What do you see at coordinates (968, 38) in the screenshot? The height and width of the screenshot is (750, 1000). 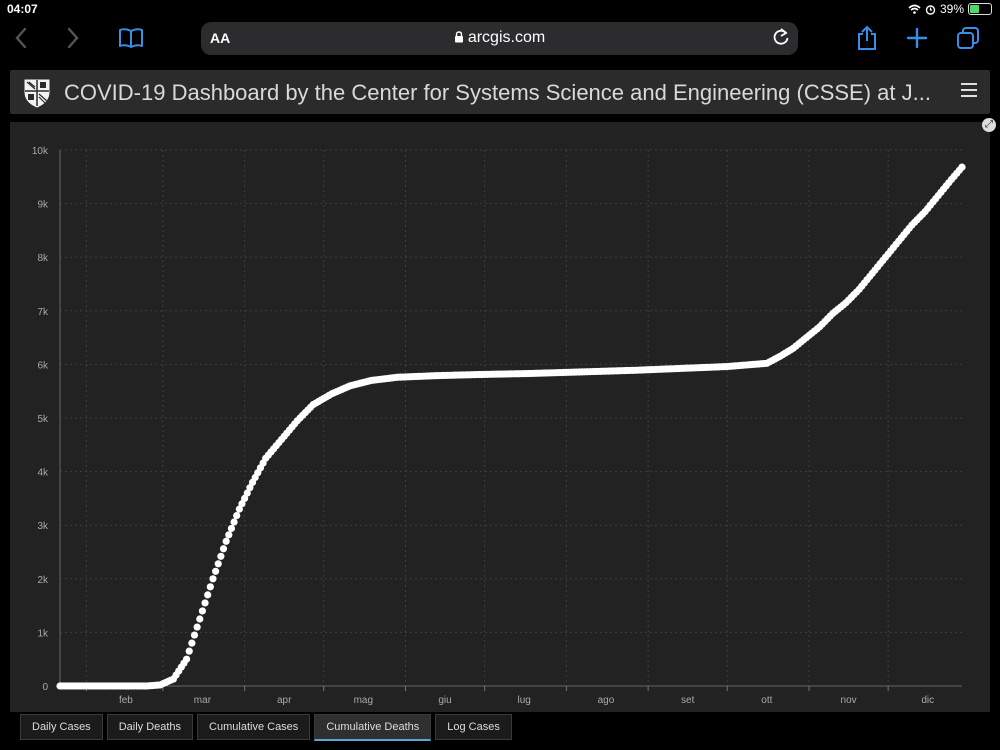 I see `tabs-overview-icon` at bounding box center [968, 38].